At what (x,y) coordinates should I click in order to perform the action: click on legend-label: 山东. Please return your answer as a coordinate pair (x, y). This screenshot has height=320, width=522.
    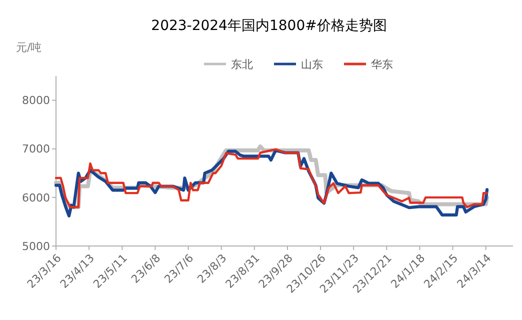
    Looking at the image, I should click on (312, 64).